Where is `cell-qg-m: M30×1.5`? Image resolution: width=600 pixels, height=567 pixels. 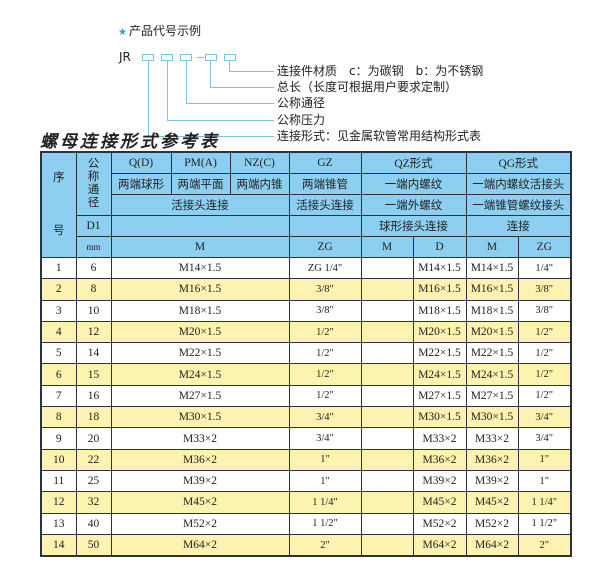
cell-qg-m: M30×1.5 is located at coordinates (492, 417).